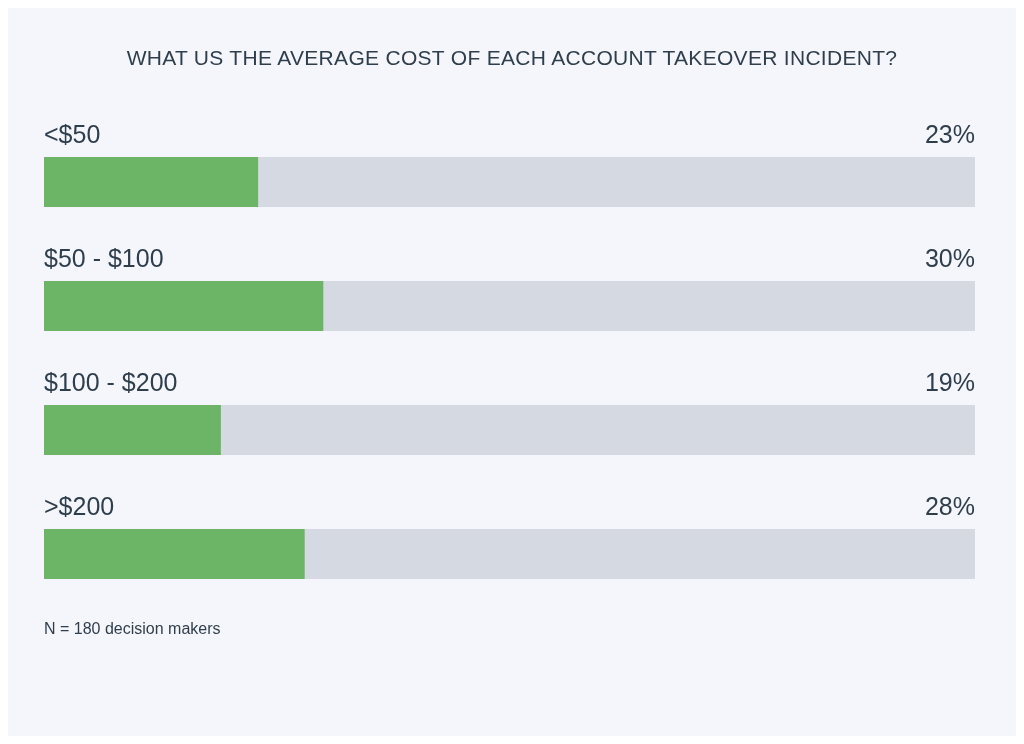 This screenshot has height=744, width=1024. What do you see at coordinates (949, 134) in the screenshot?
I see `data-label: 23%` at bounding box center [949, 134].